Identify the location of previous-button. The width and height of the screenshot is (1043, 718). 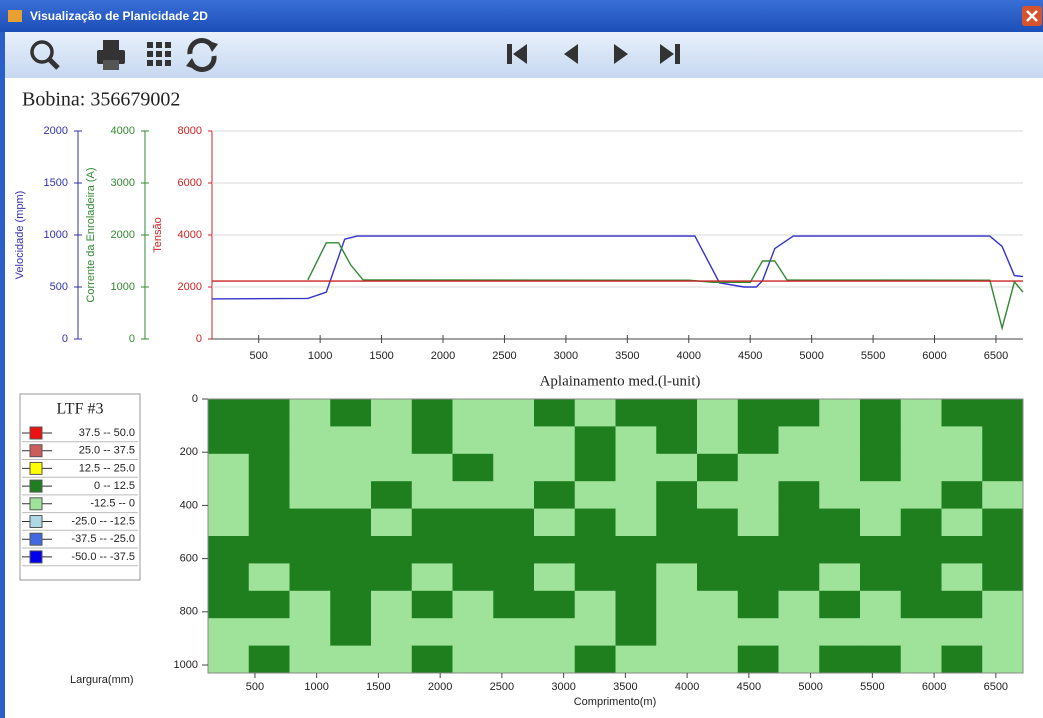
(571, 54).